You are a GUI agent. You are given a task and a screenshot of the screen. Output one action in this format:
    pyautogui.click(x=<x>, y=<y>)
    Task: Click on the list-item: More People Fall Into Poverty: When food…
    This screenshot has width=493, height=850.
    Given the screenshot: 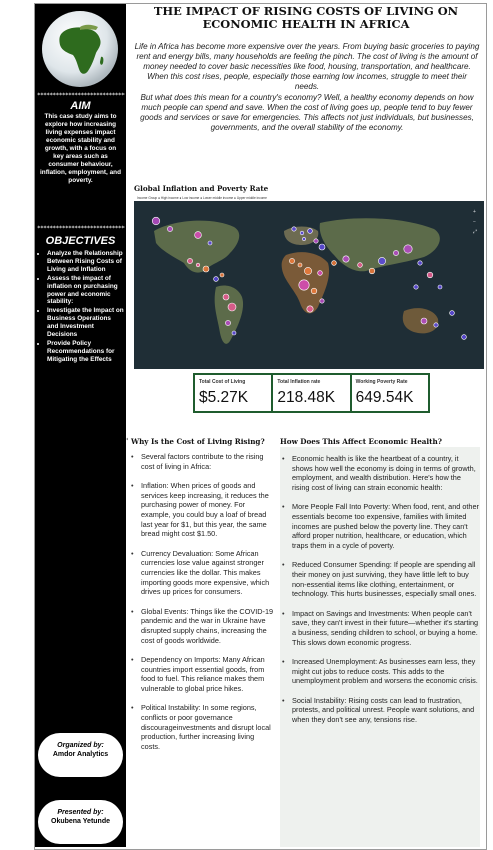 What is the action you would take?
    pyautogui.click(x=381, y=526)
    